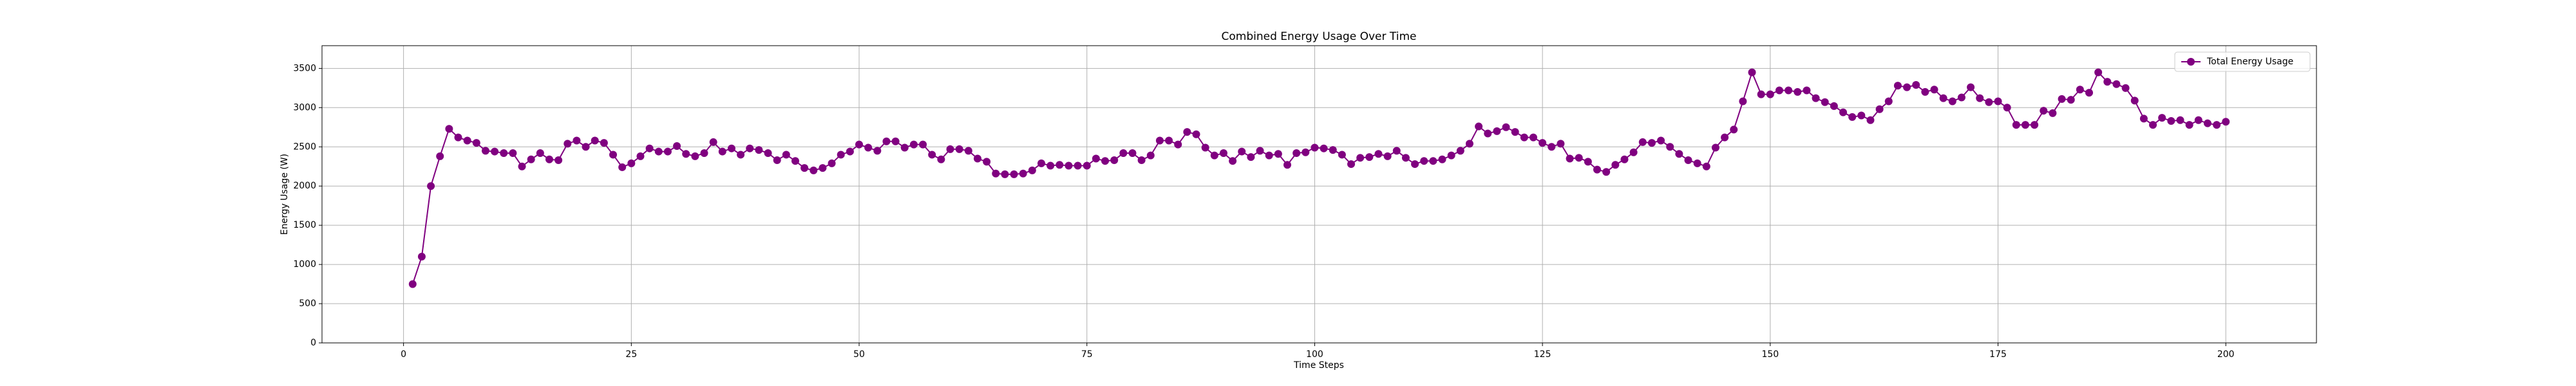 The image size is (2576, 386). Describe the element at coordinates (304, 68) in the screenshot. I see `y-tick-label: 3500` at that location.